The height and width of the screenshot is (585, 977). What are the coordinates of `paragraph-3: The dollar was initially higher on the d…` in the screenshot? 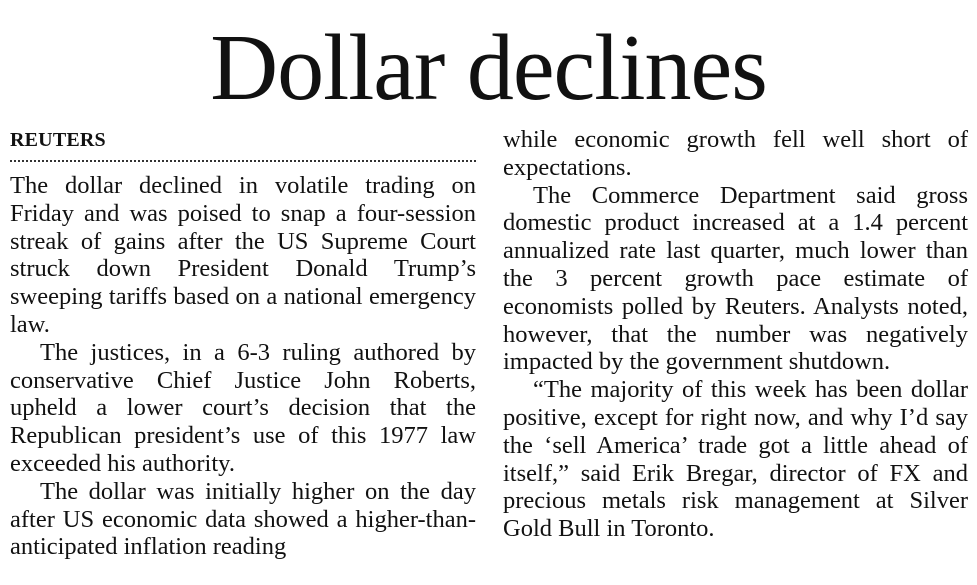 It's located at (243, 519).